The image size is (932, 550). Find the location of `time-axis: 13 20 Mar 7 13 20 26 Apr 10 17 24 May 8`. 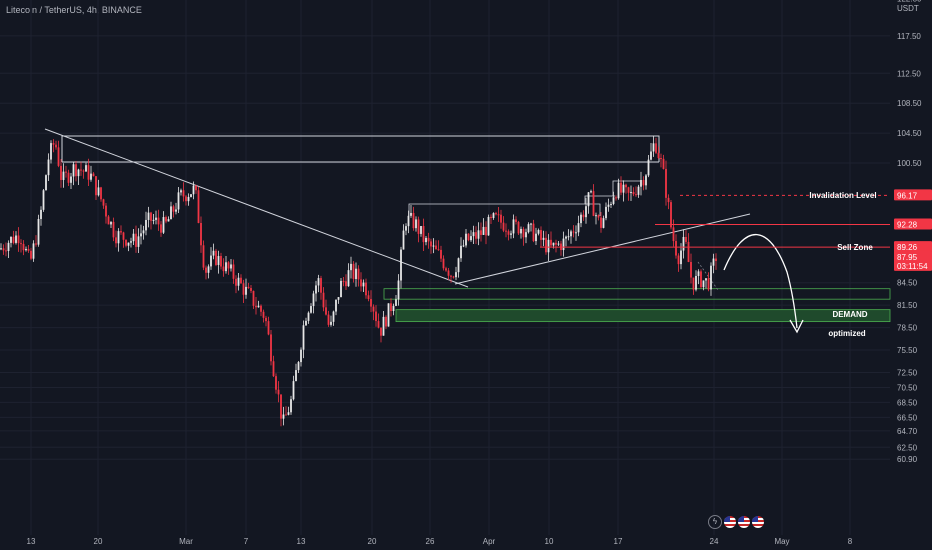

time-axis: 13 20 Mar 7 13 20 26 Apr 10 17 24 May 8 is located at coordinates (440, 541).